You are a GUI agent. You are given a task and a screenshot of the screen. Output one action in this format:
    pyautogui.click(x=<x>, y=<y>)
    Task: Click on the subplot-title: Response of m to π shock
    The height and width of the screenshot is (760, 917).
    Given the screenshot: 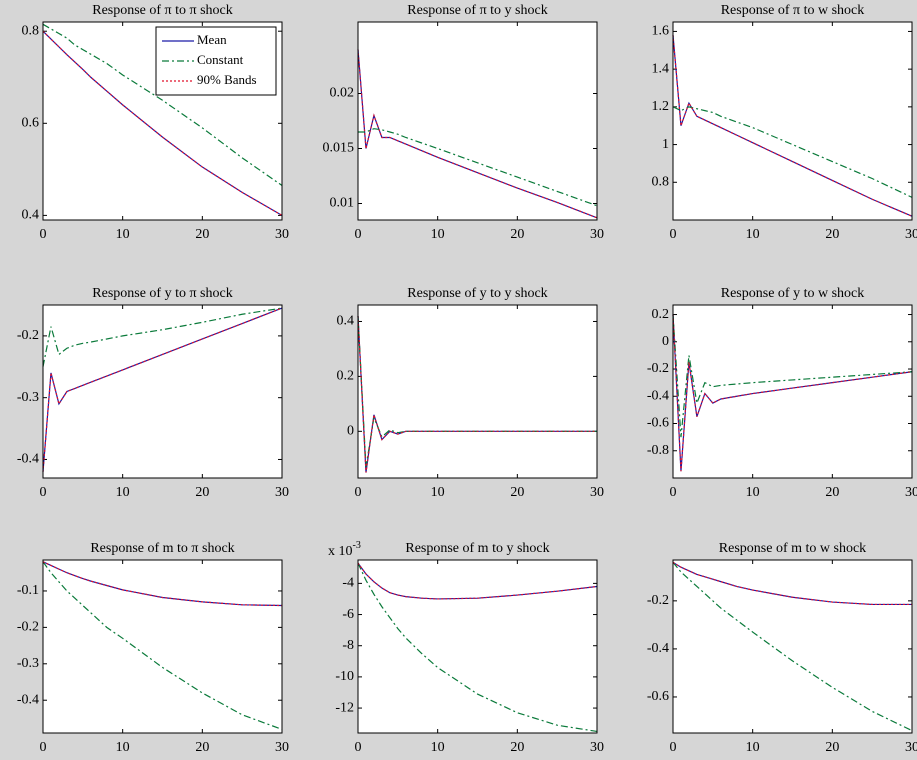 What is the action you would take?
    pyautogui.click(x=162, y=548)
    